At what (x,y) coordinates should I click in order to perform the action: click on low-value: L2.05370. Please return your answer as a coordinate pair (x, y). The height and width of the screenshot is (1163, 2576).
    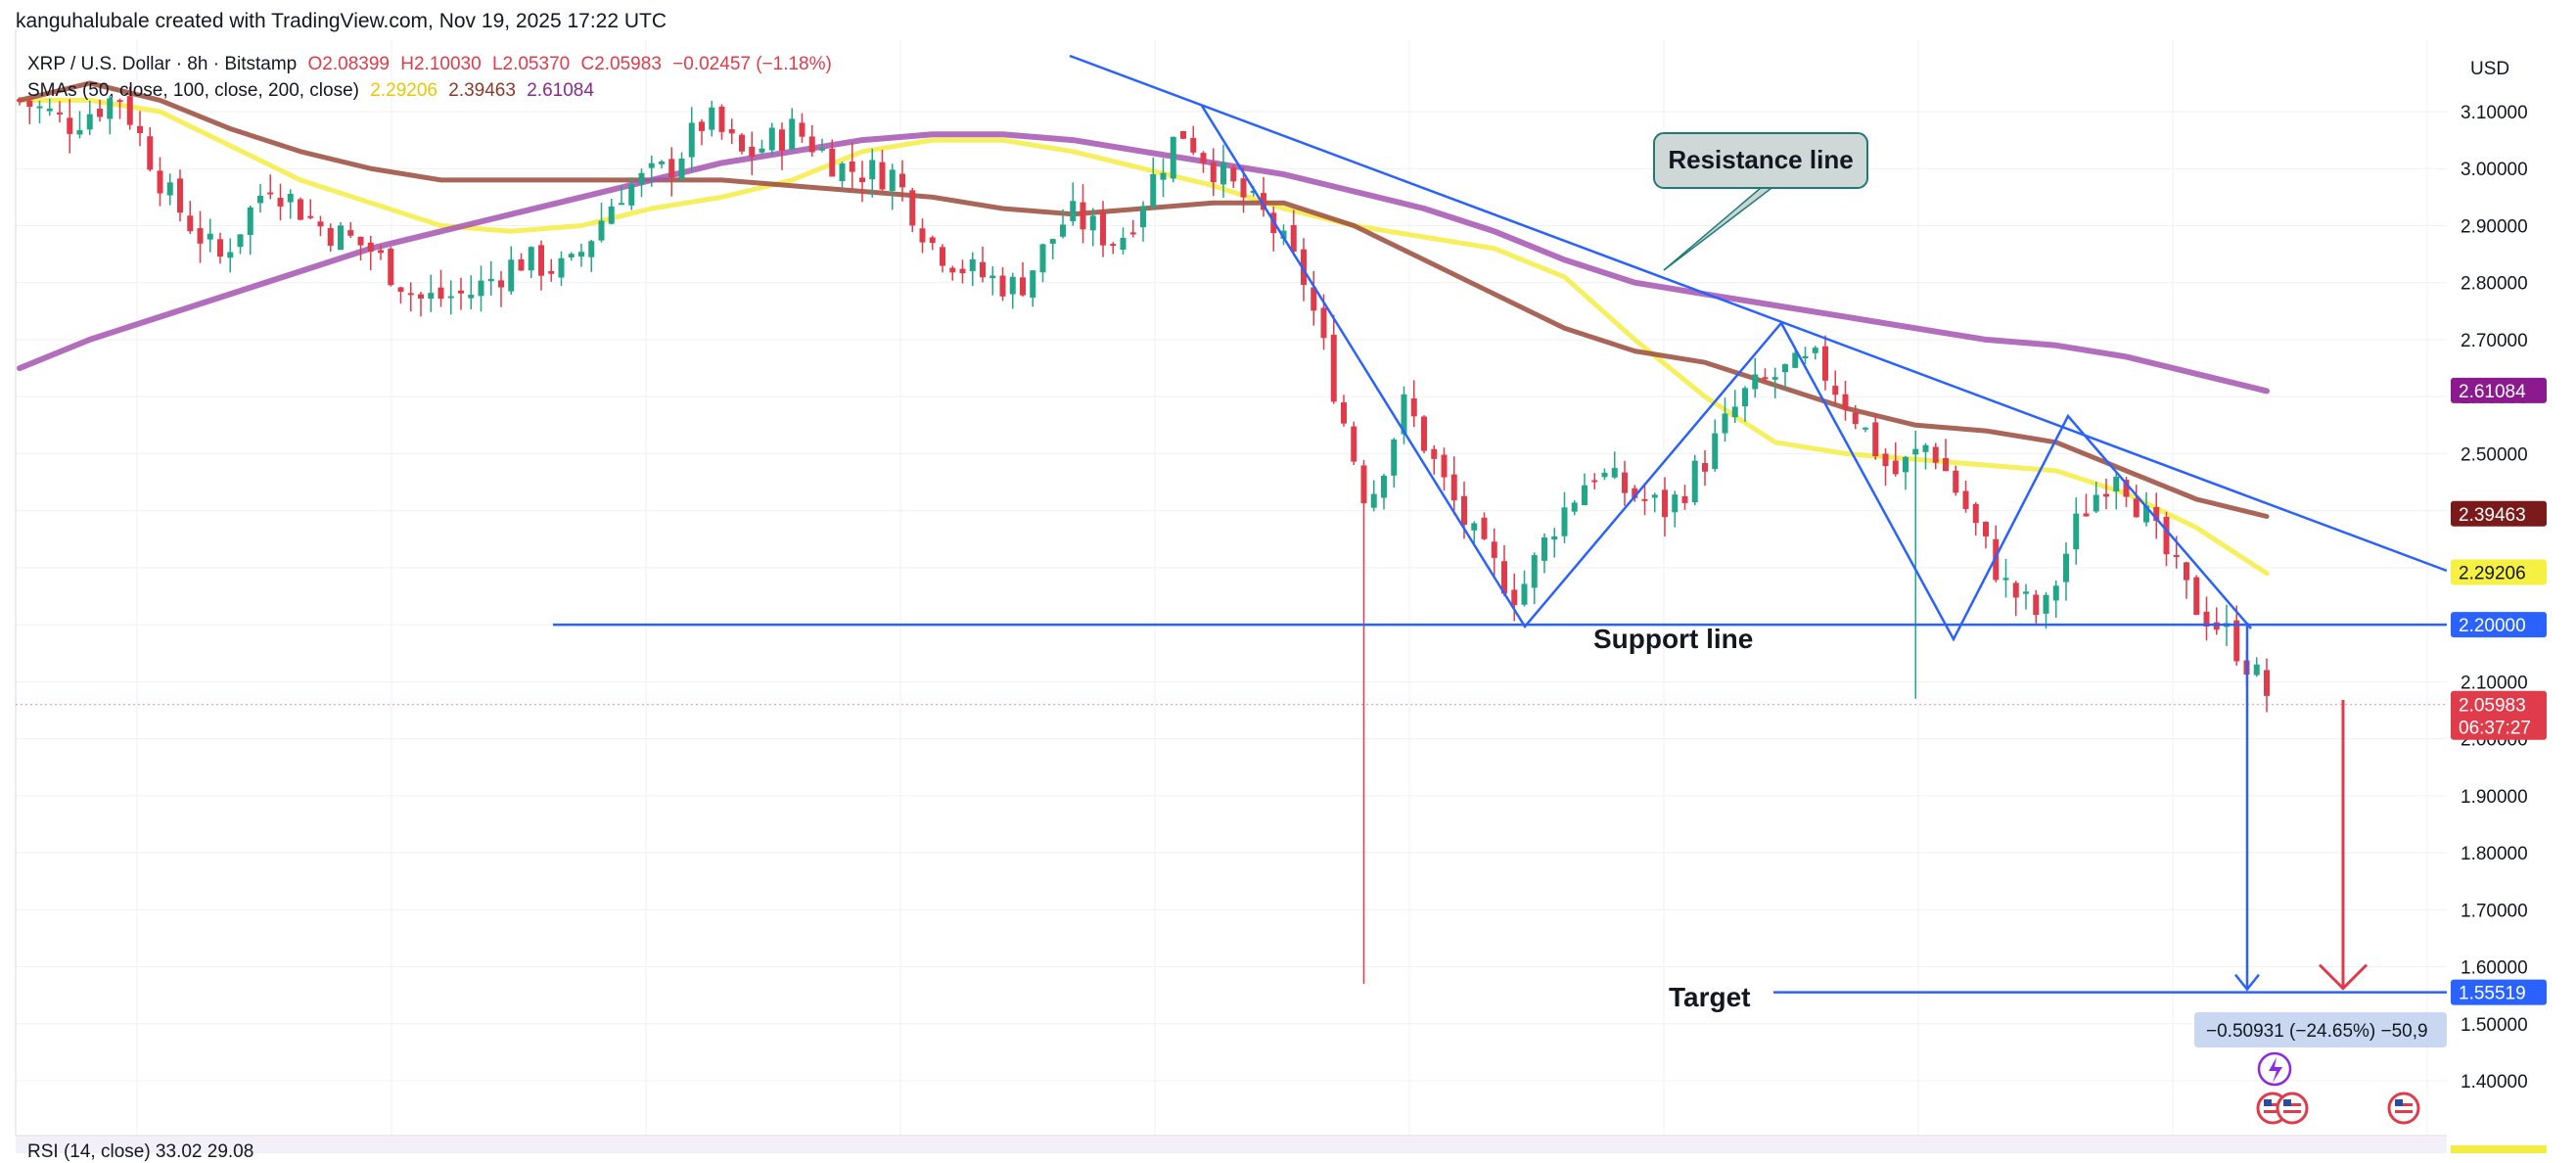
    Looking at the image, I should click on (531, 64).